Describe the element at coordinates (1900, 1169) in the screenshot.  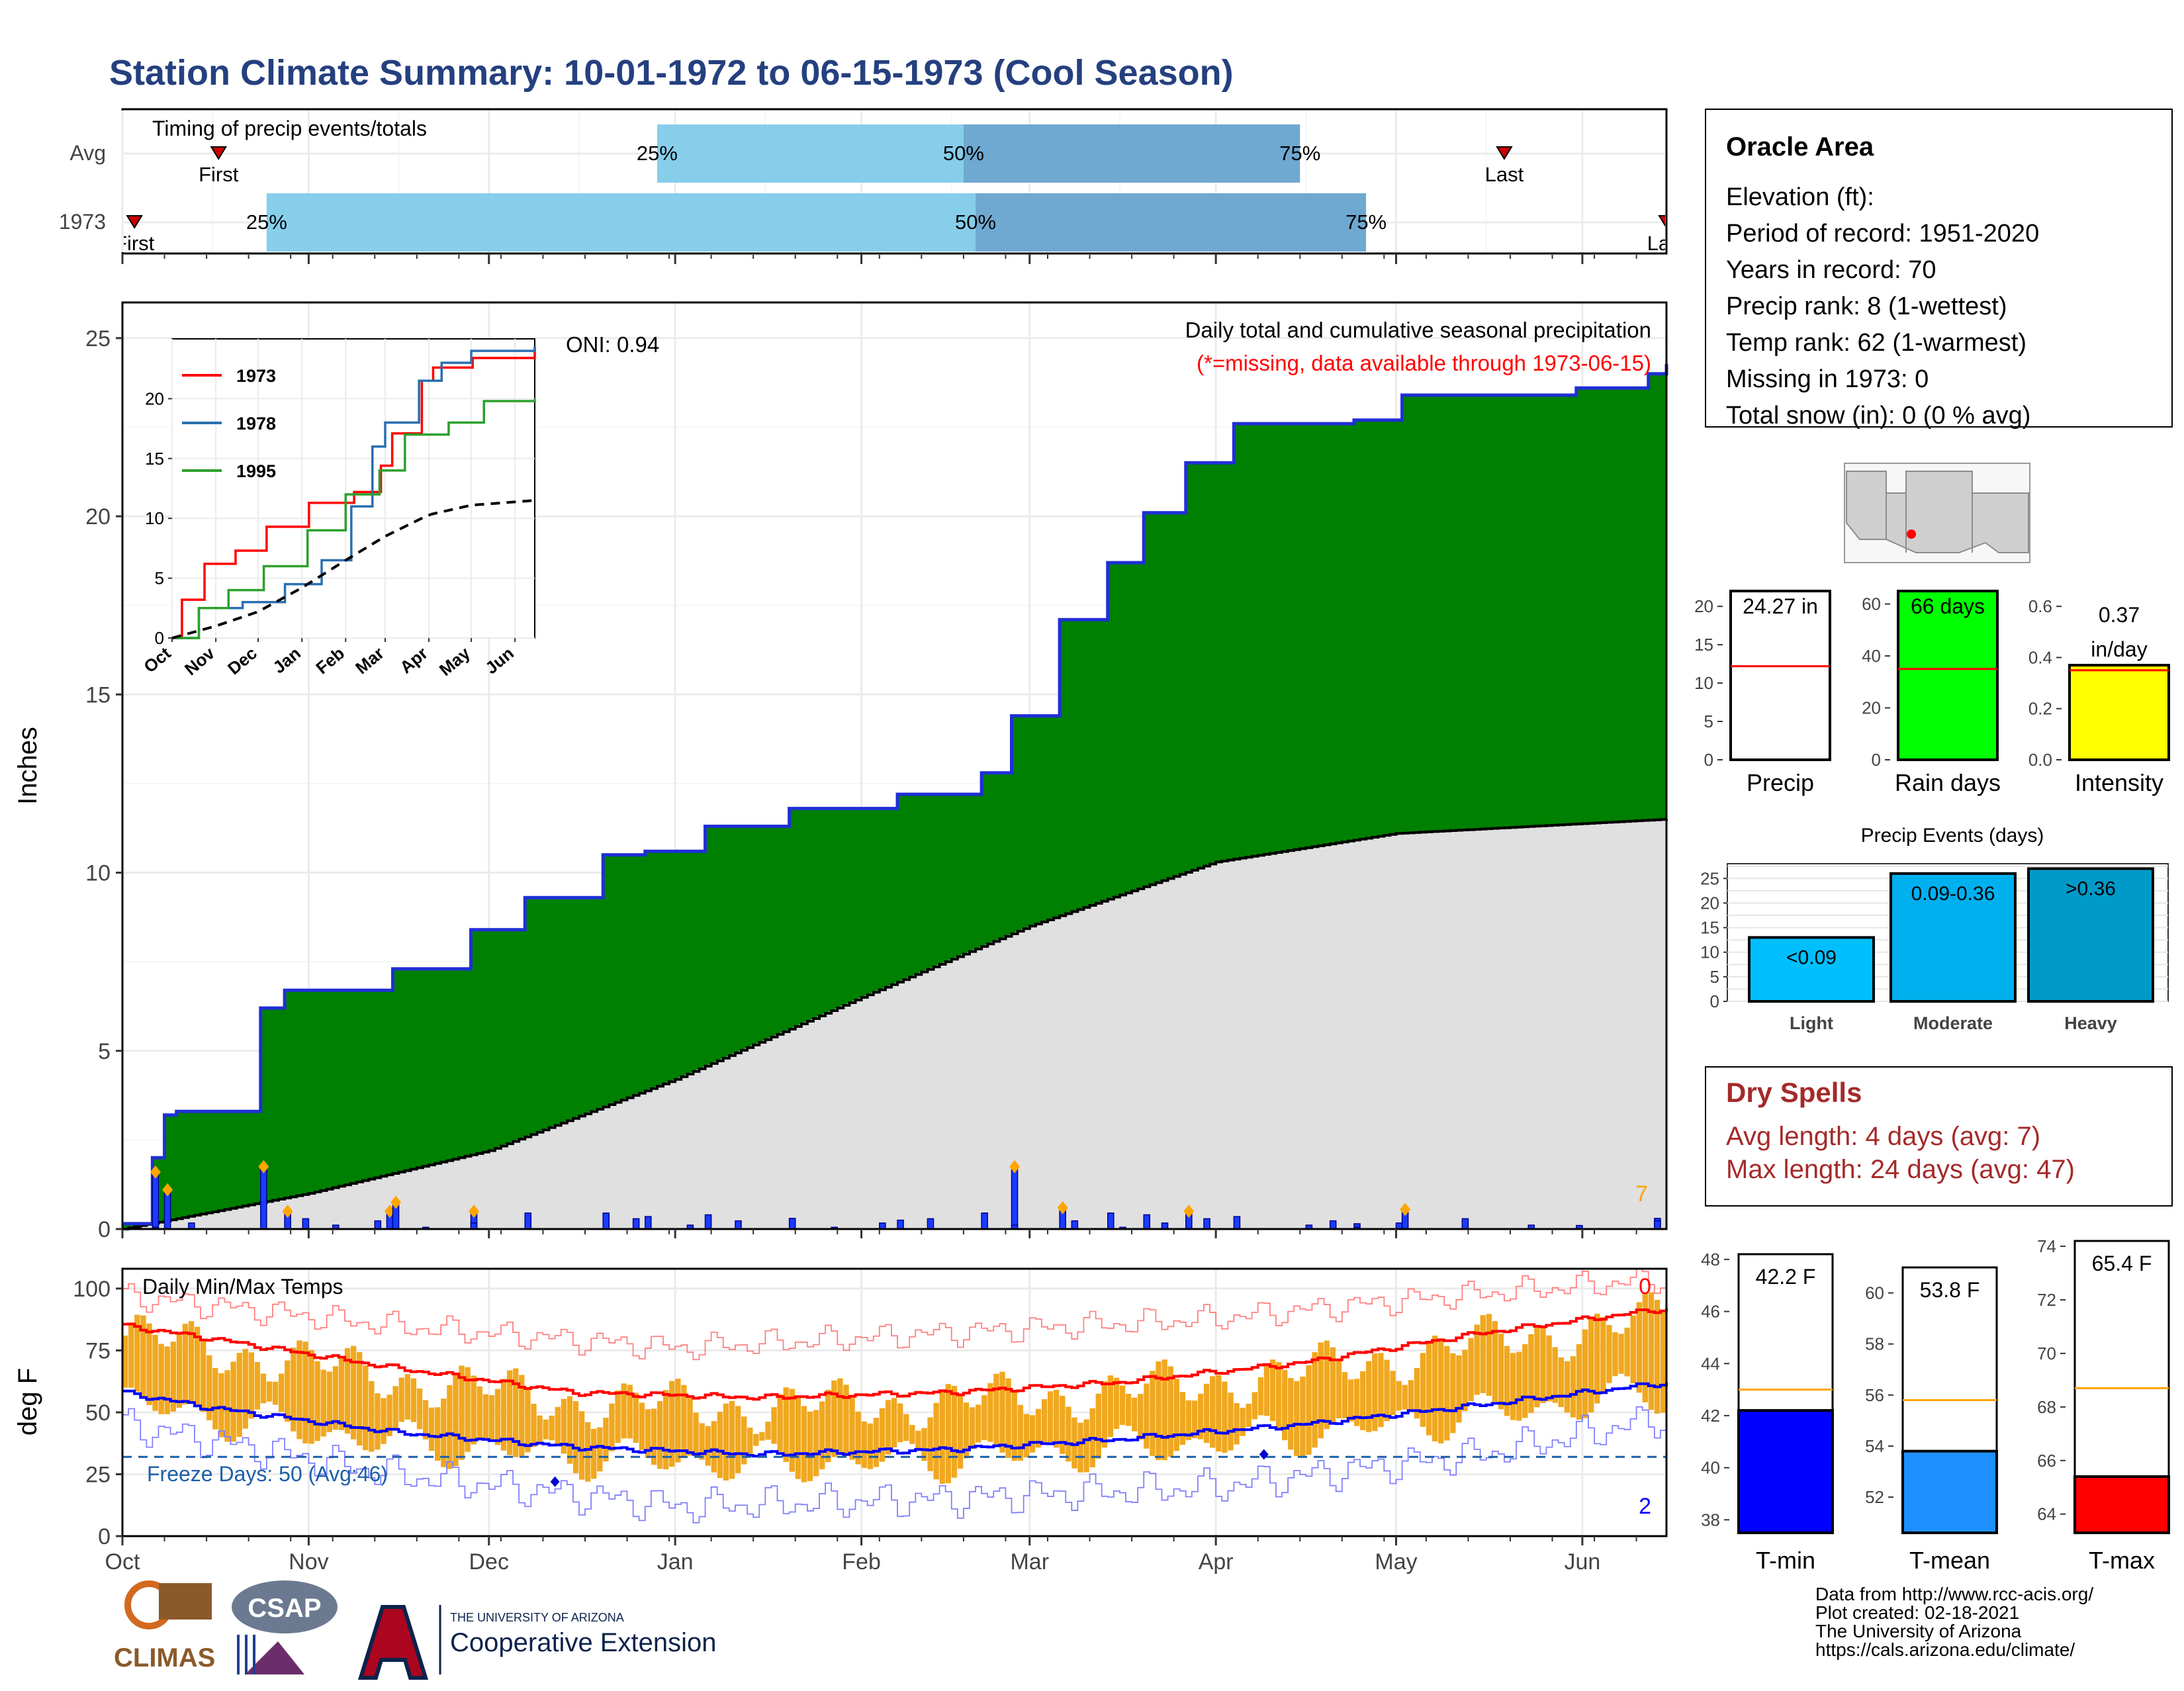
I see `dry-max-length: Max length: 24 days (avg: 47)` at that location.